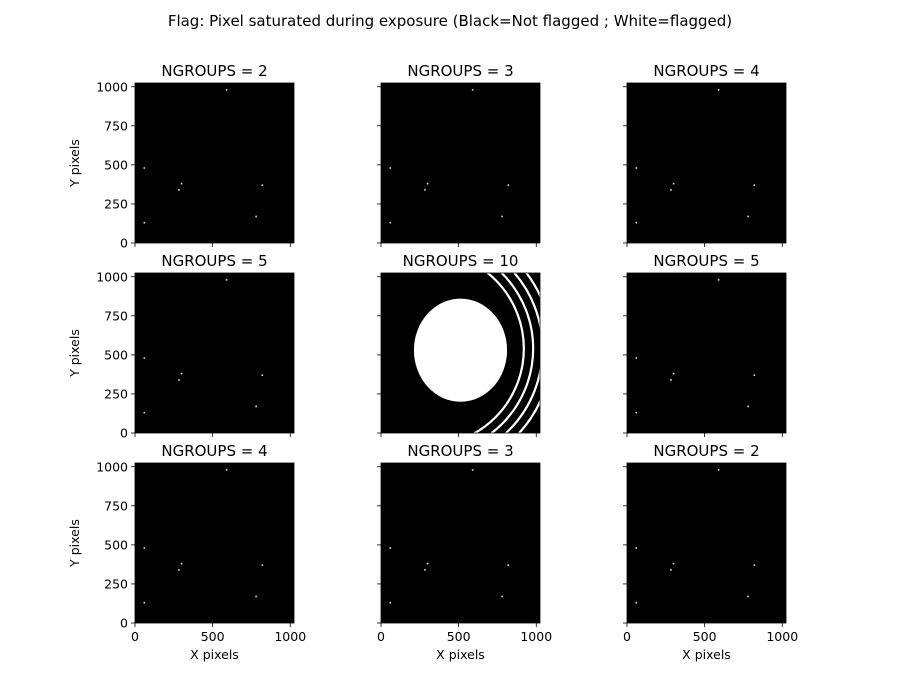 The image size is (900, 700). What do you see at coordinates (112, 276) in the screenshot?
I see `y-tick-label: 1000` at bounding box center [112, 276].